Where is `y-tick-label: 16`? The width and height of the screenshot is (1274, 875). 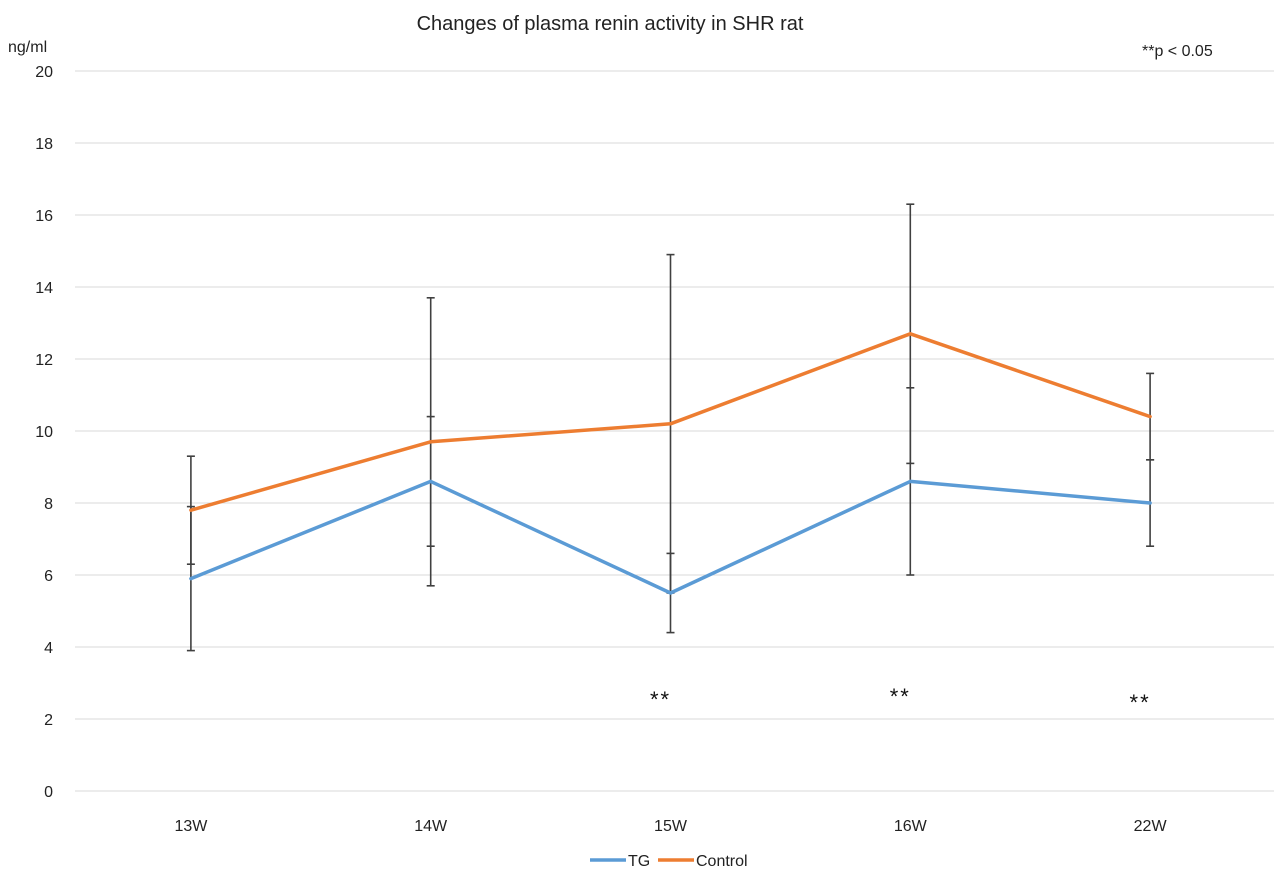
y-tick-label: 16 is located at coordinates (44, 216).